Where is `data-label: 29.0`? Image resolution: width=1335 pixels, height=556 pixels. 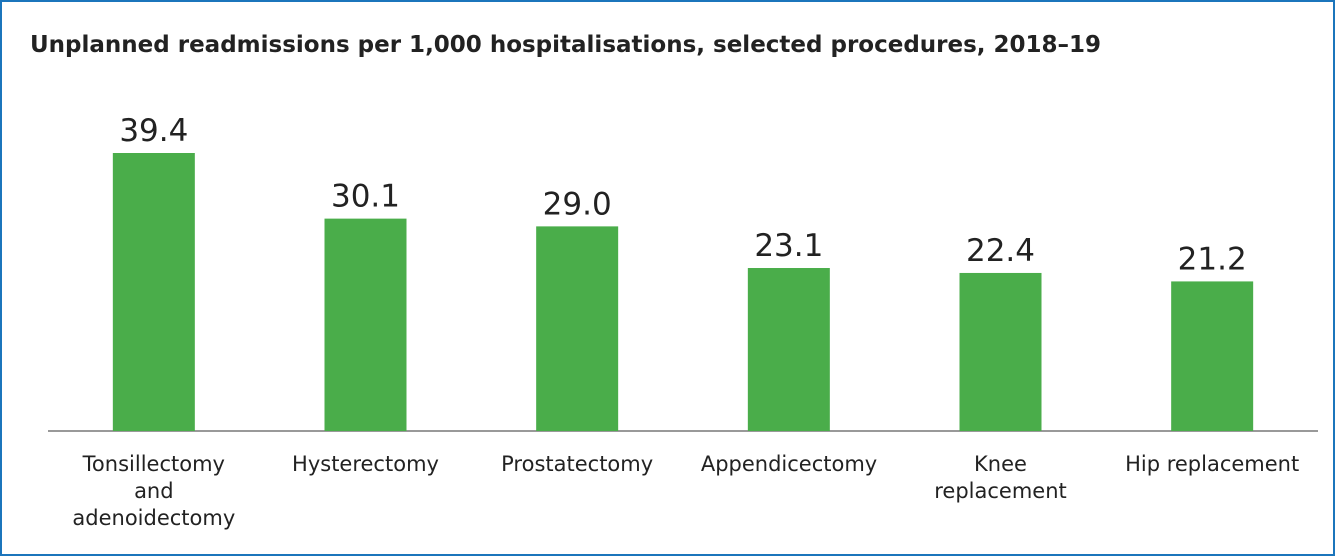
data-label: 29.0 is located at coordinates (577, 204).